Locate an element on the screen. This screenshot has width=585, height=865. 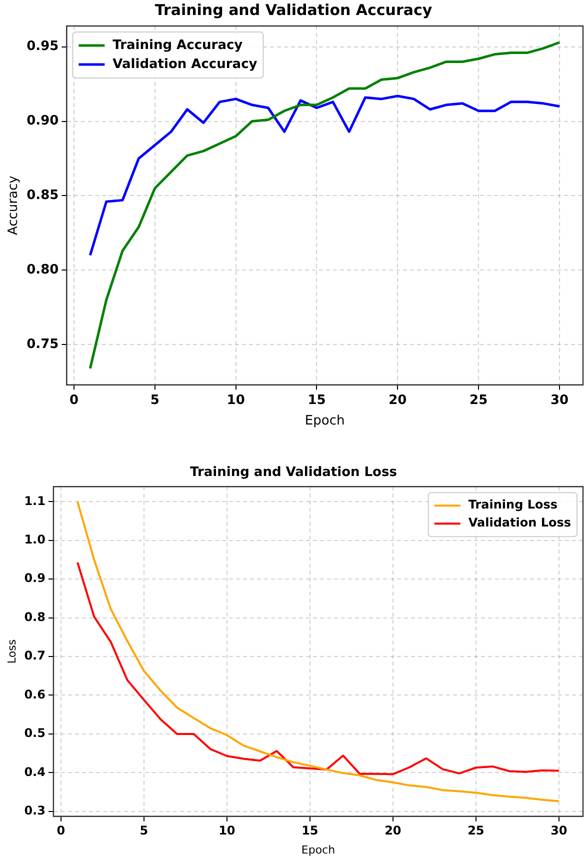
legend-label: Validation Accuracy is located at coordinates (185, 64).